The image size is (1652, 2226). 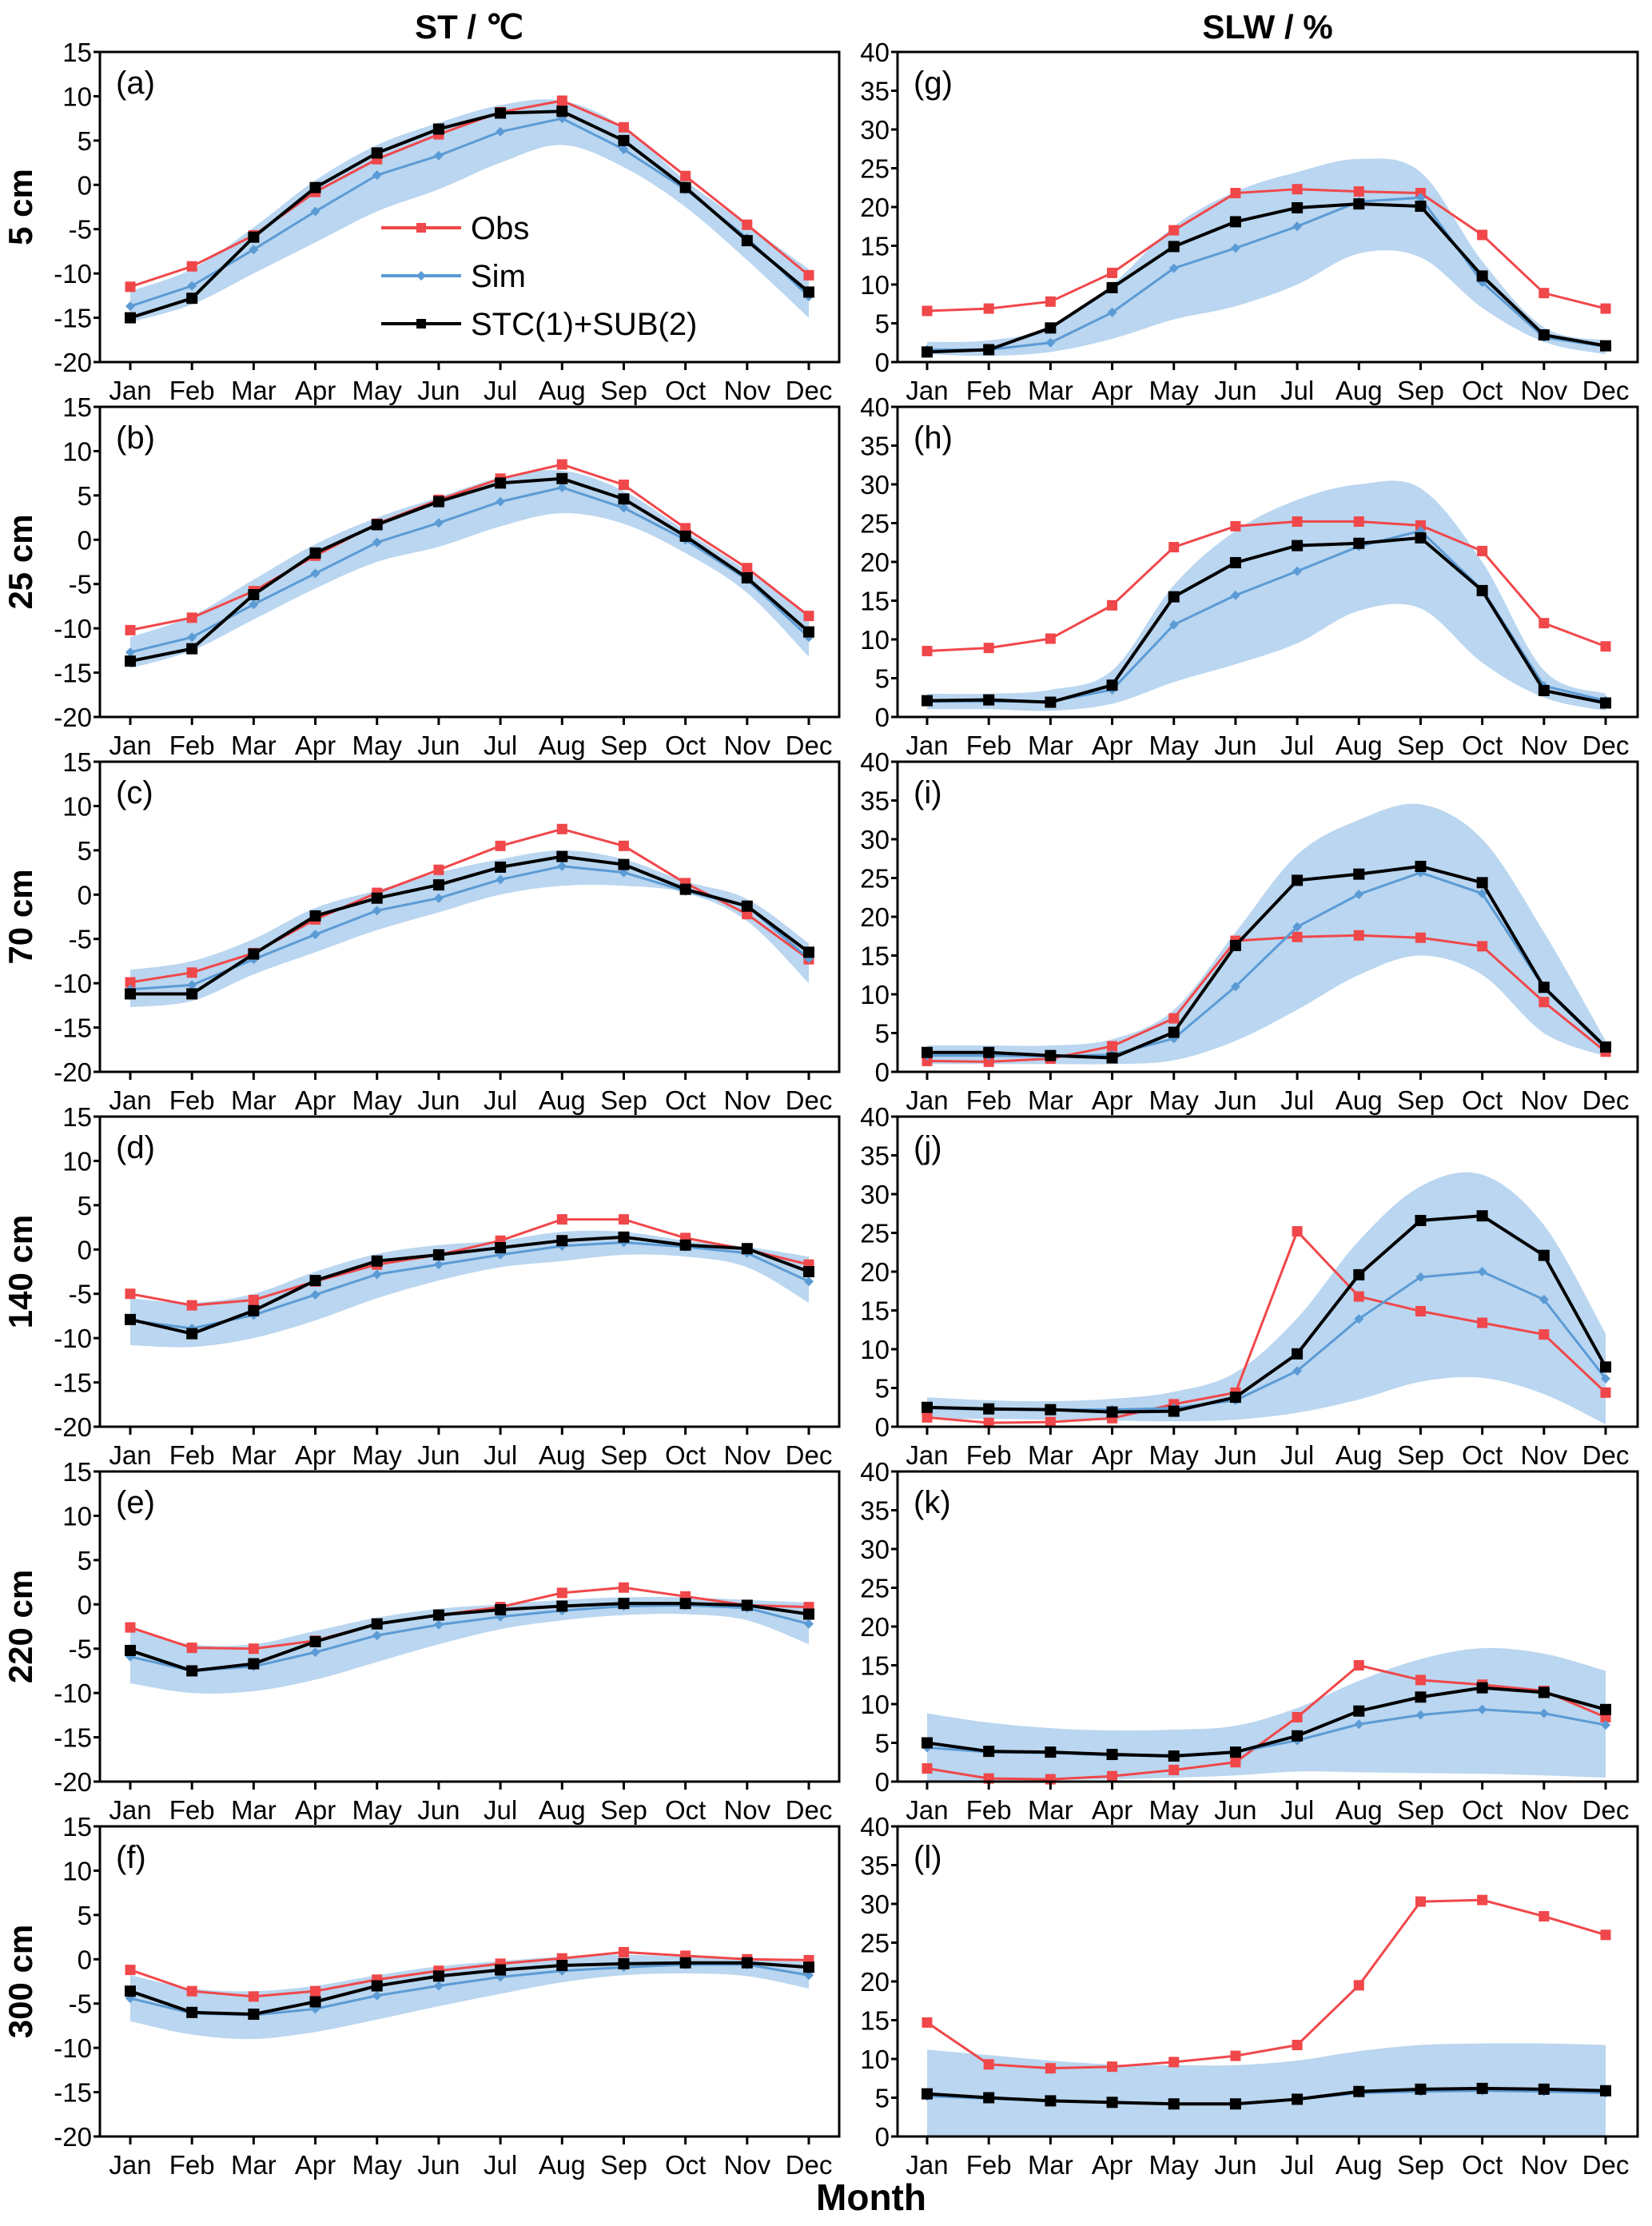 I want to click on panel-letter: (g), so click(x=933, y=83).